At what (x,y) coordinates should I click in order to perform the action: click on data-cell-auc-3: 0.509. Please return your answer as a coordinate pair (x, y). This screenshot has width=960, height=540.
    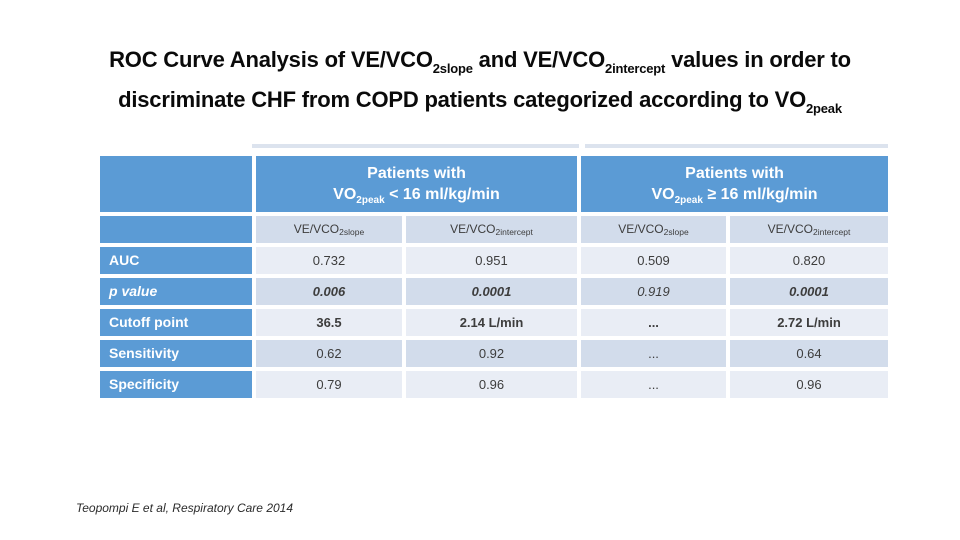
    Looking at the image, I should click on (653, 260).